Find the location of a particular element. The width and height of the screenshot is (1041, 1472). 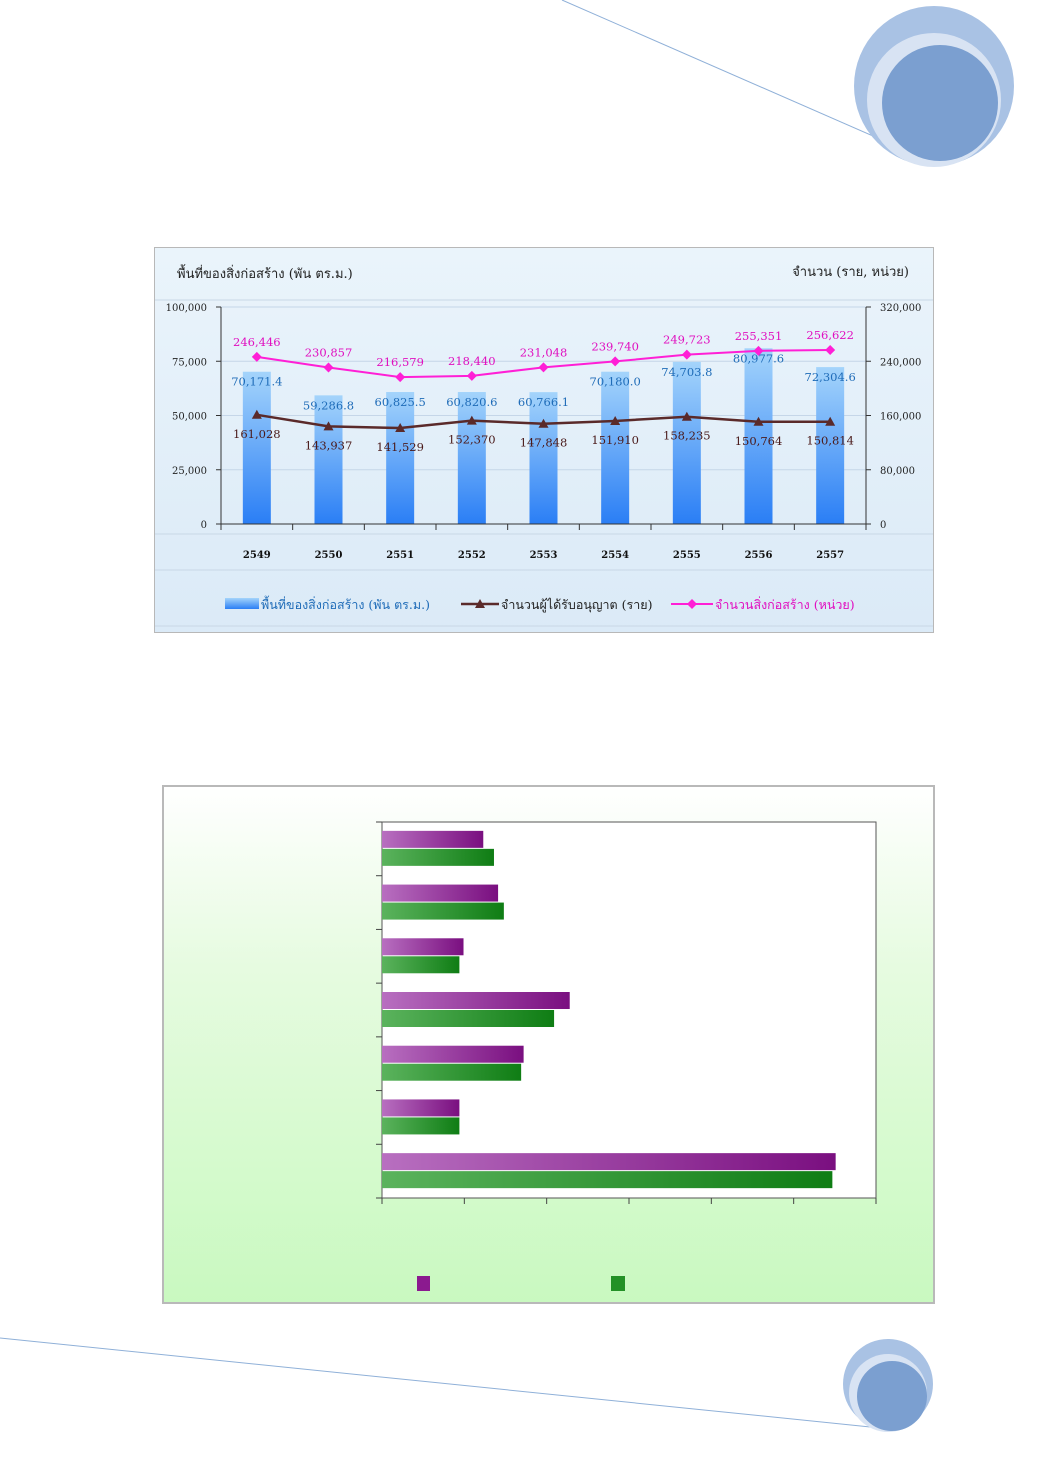

axis-ticks is located at coordinates (626, 1012).